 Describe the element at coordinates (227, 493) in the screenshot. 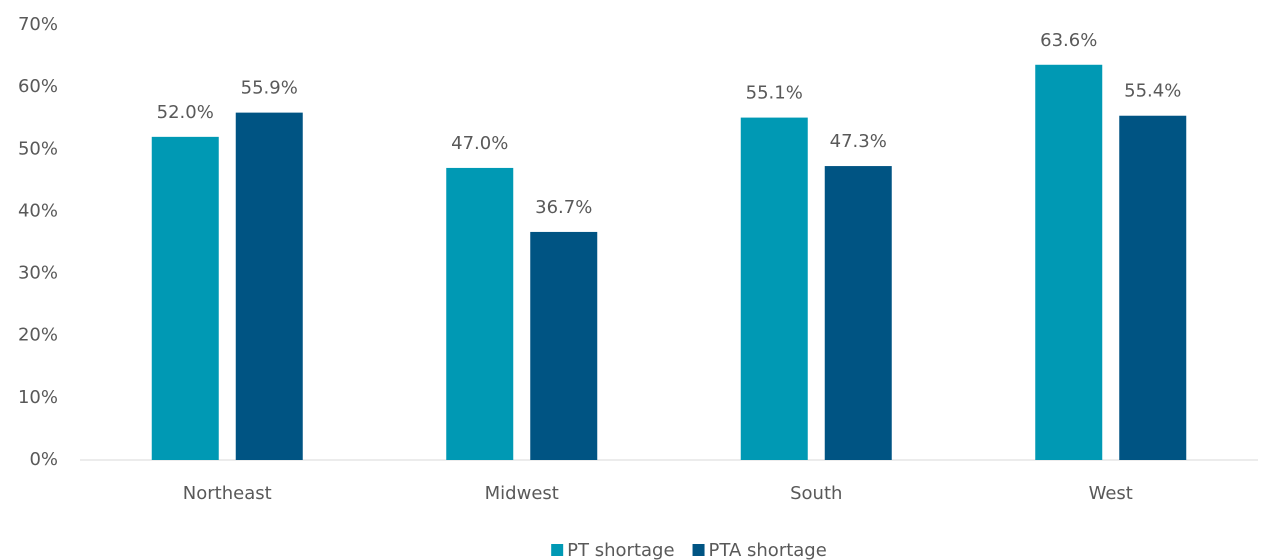

I see `x-tick-label: Northeast` at that location.